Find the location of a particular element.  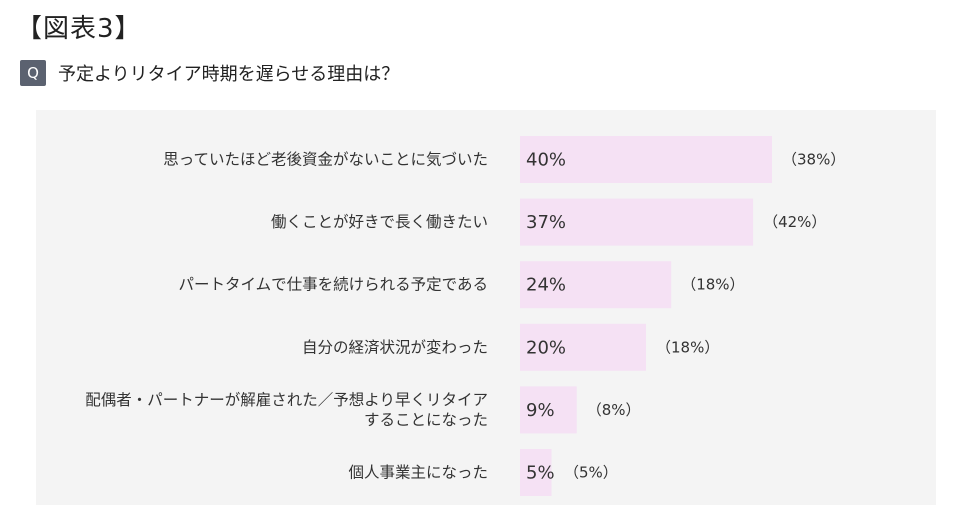

value-label: 5% is located at coordinates (540, 473).